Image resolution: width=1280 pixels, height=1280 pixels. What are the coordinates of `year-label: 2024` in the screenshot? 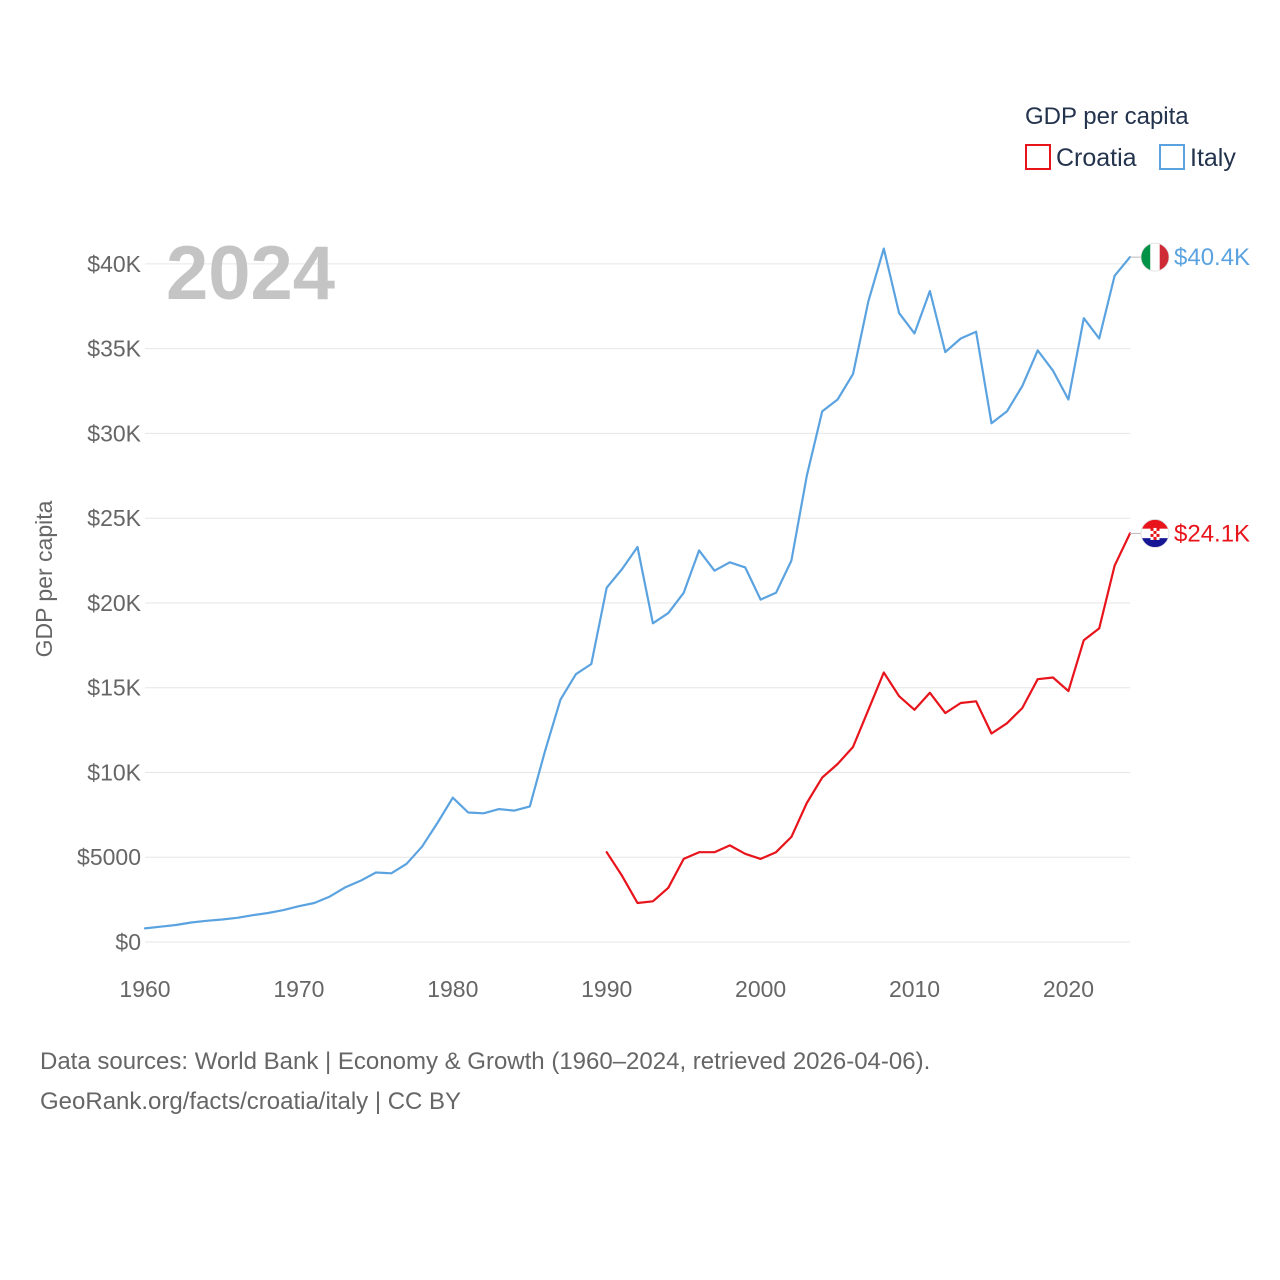 It's located at (250, 273).